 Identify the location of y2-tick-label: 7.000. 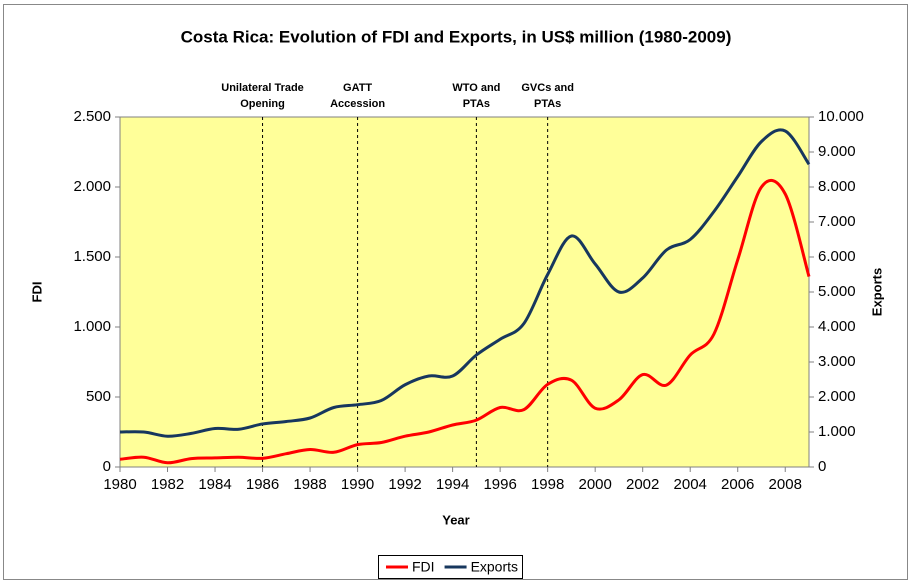
(837, 221).